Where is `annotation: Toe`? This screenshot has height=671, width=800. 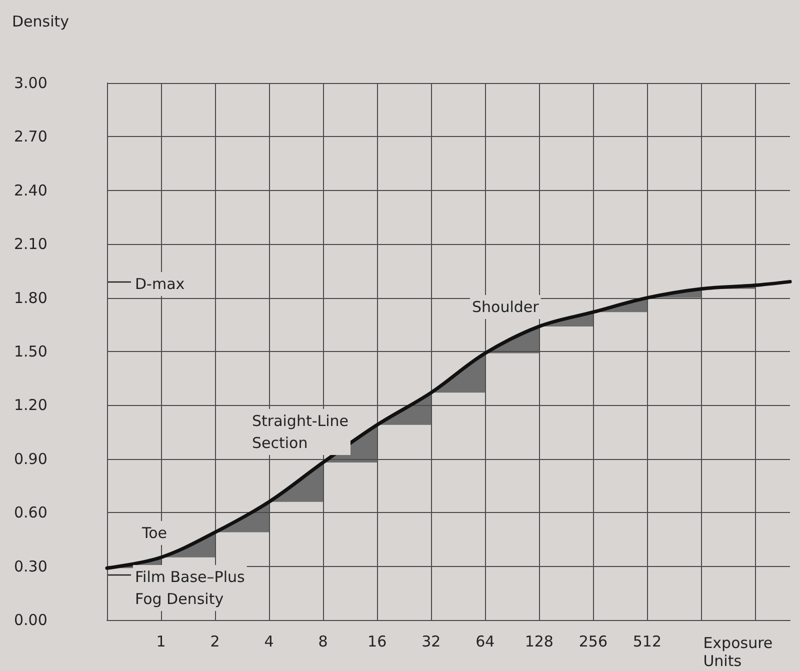
annotation: Toe is located at coordinates (154, 533).